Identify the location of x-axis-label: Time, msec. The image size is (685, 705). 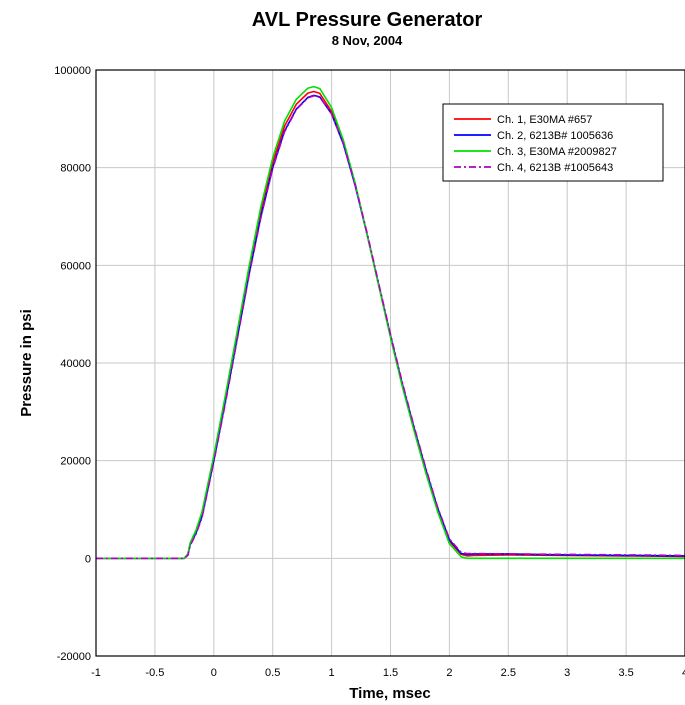
(389, 693).